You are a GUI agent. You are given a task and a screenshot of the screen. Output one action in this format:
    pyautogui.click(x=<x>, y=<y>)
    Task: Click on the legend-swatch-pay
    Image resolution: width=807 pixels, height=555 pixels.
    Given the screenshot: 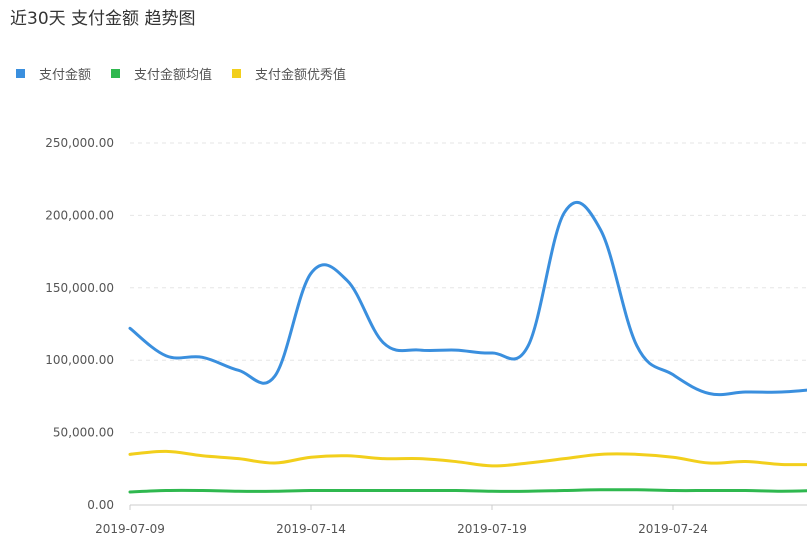 What is the action you would take?
    pyautogui.click(x=20, y=73)
    